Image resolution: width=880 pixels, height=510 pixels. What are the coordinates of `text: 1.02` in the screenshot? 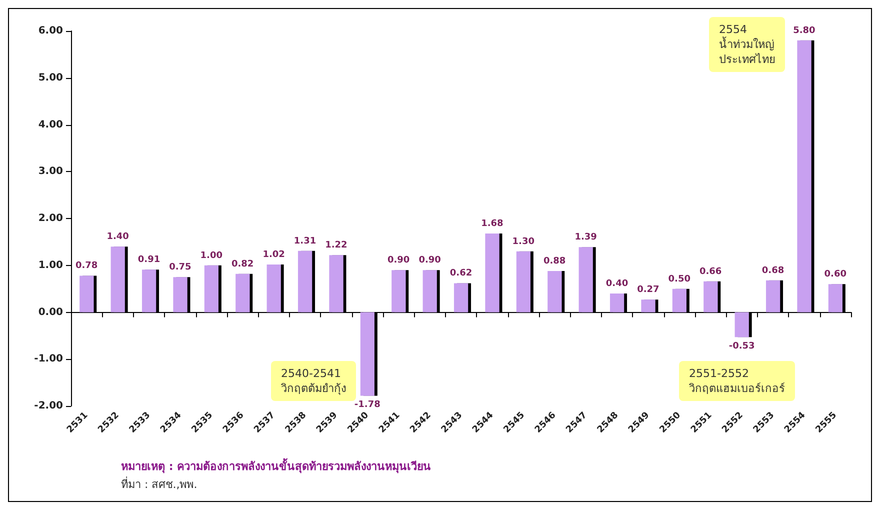 It's located at (273, 255).